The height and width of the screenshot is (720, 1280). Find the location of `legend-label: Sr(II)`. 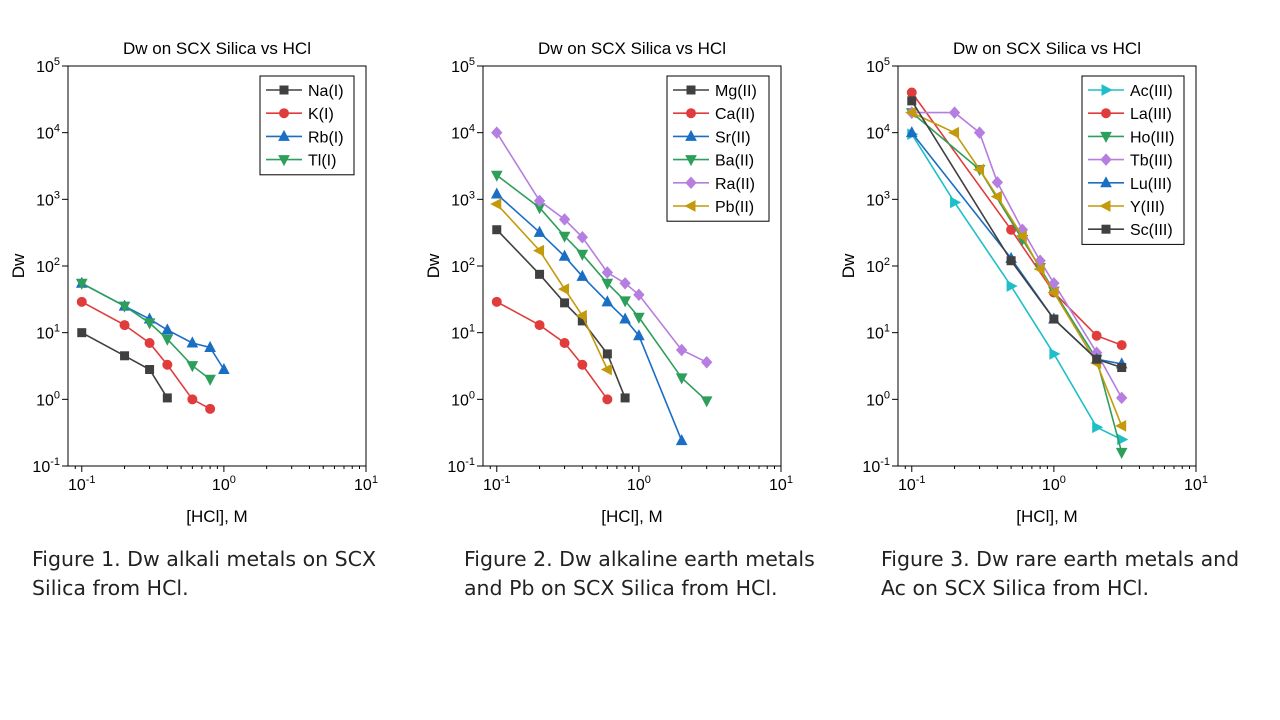

legend-label: Sr(II) is located at coordinates (733, 137).